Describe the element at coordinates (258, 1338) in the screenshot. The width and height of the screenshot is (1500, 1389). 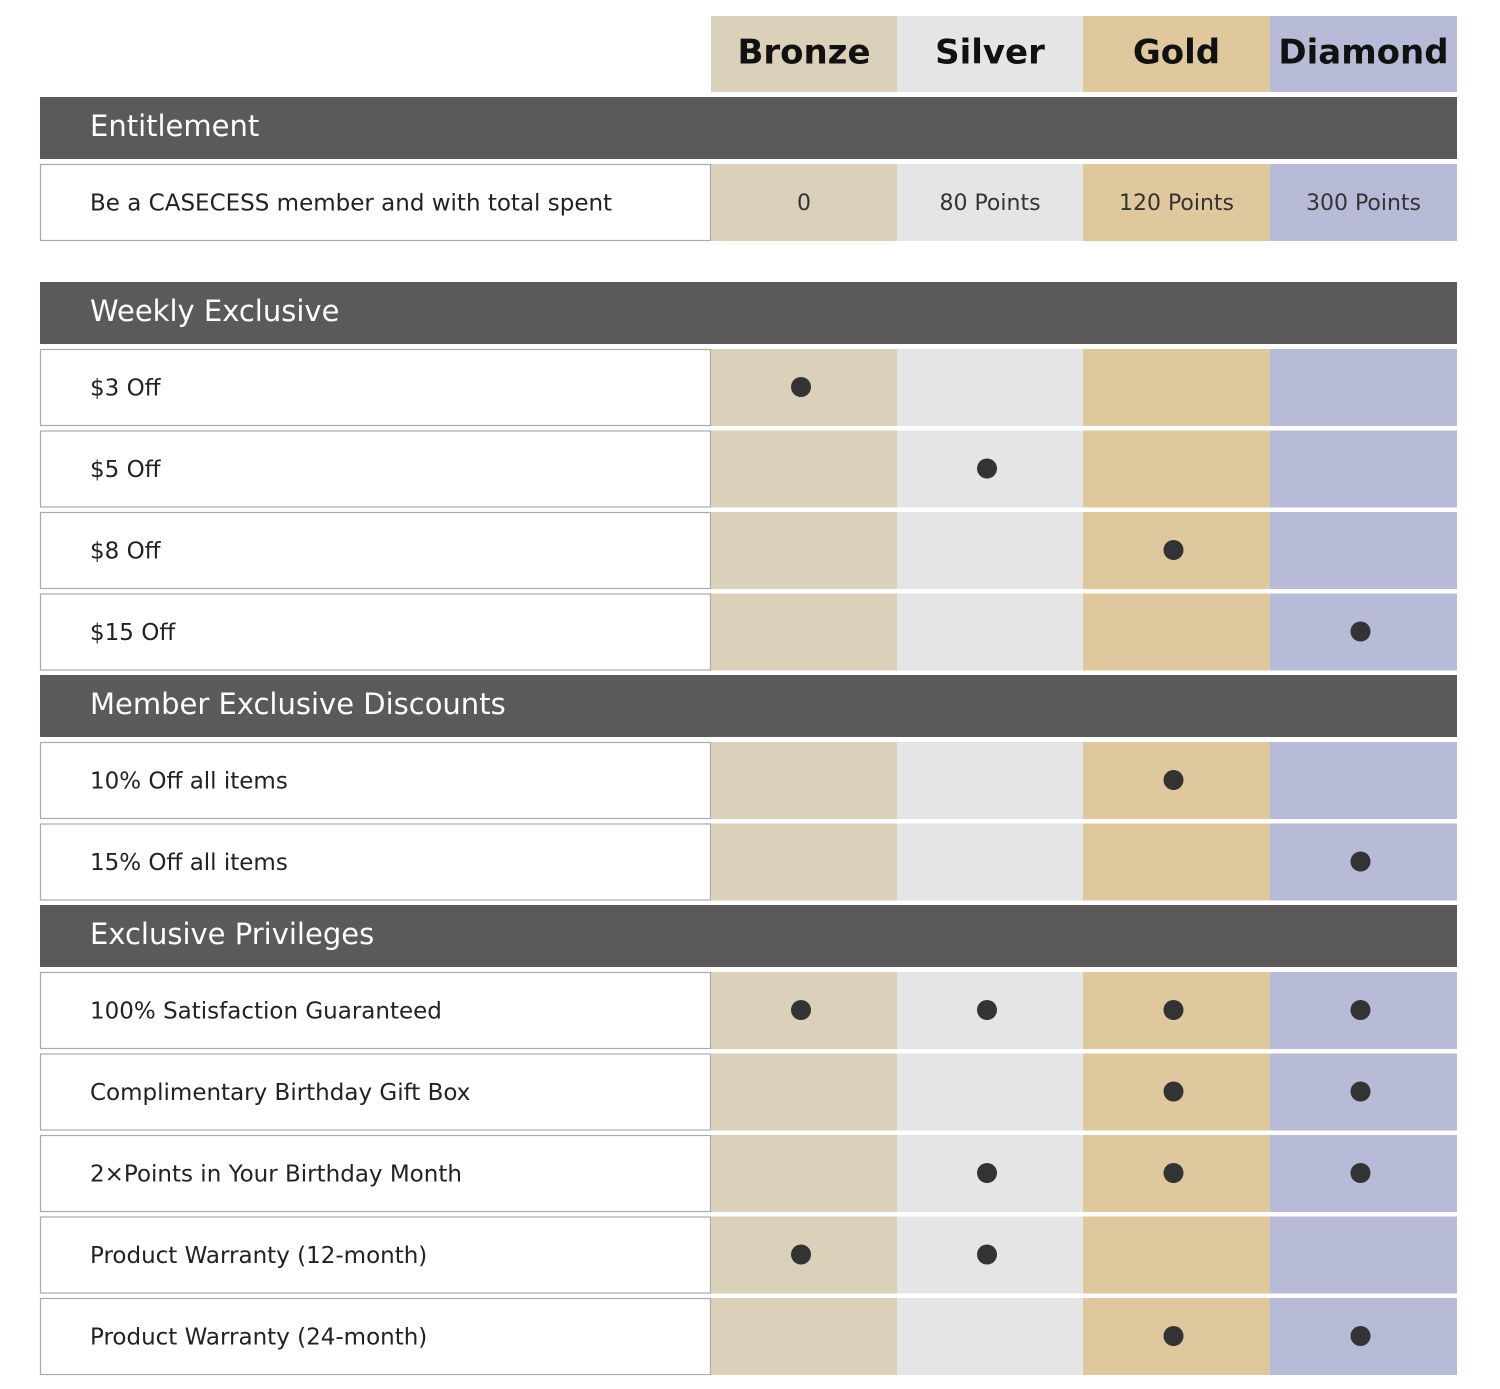
I see `row-label: Product Warranty (24-month)` at that location.